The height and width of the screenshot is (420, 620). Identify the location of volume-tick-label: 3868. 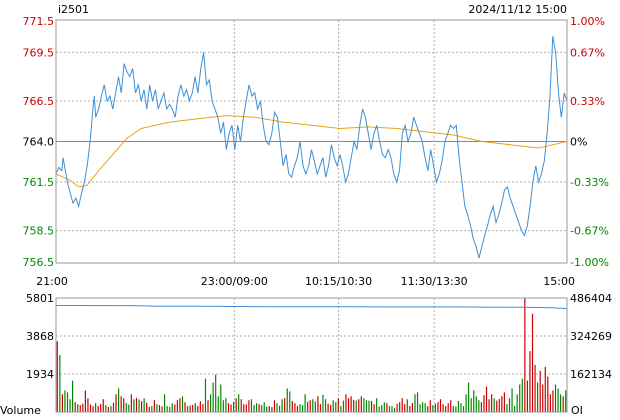
(40, 336).